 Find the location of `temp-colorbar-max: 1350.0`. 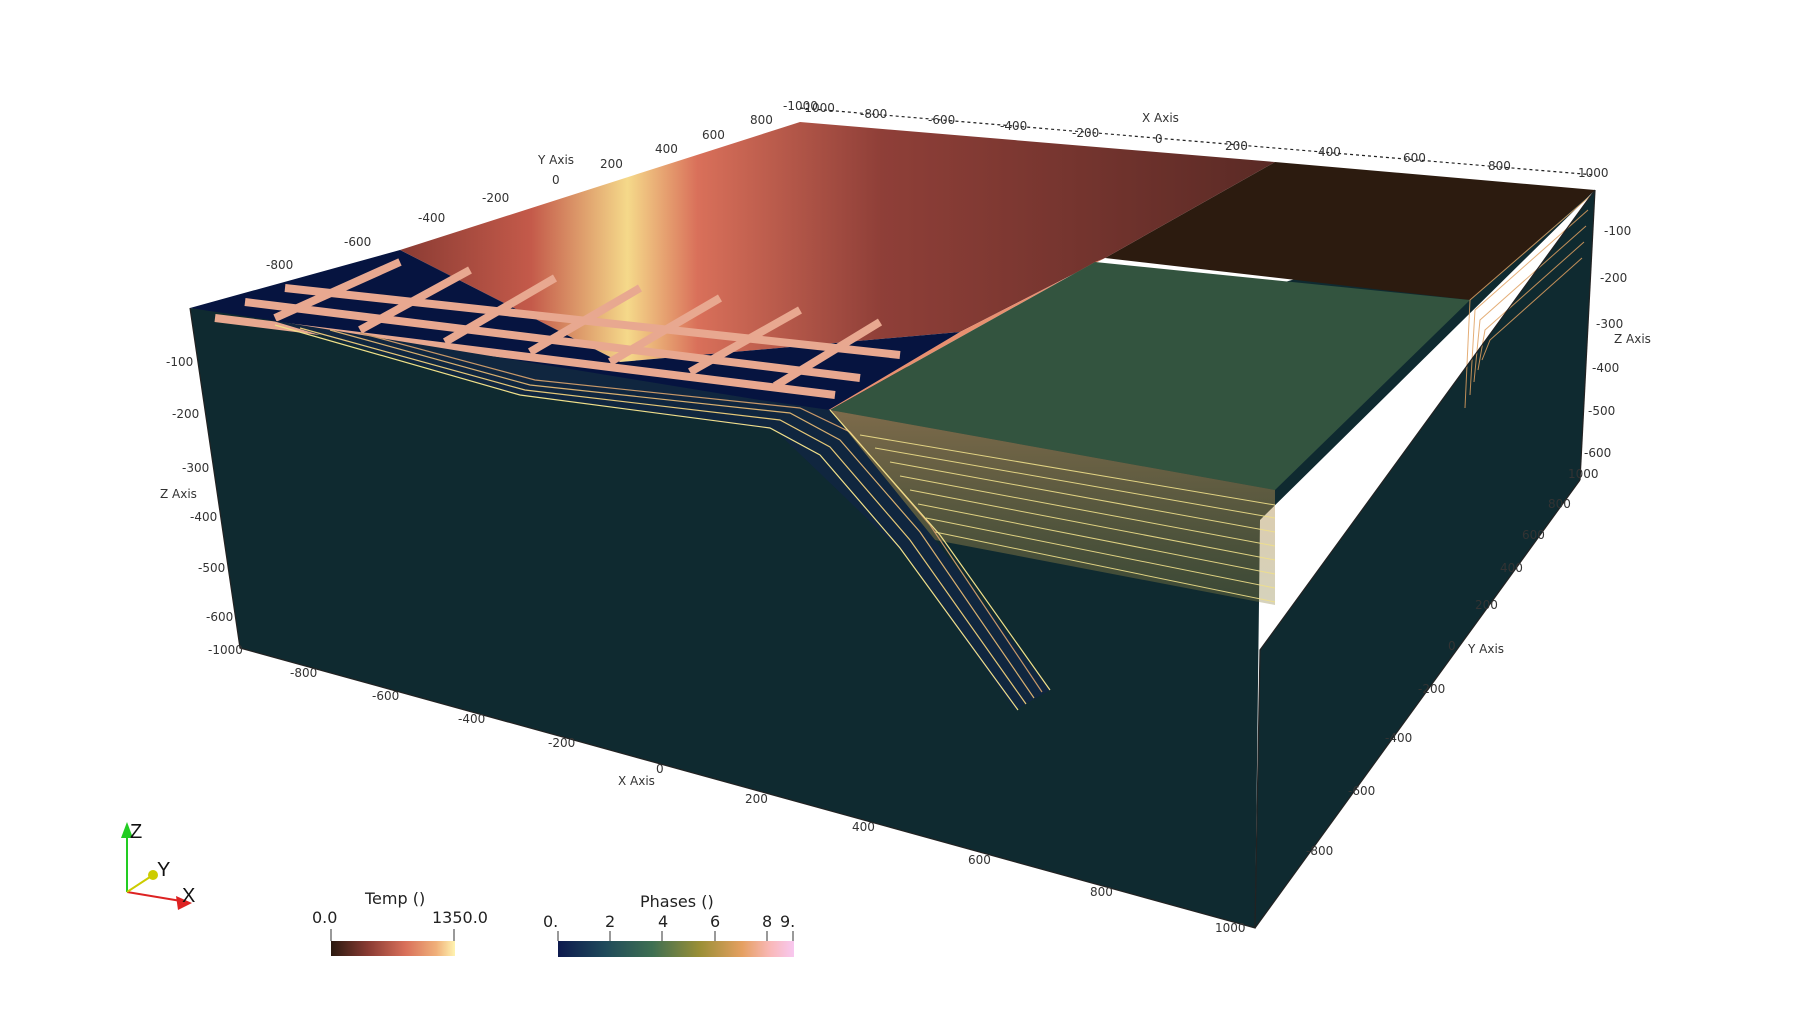

temp-colorbar-max: 1350.0 is located at coordinates (460, 917).